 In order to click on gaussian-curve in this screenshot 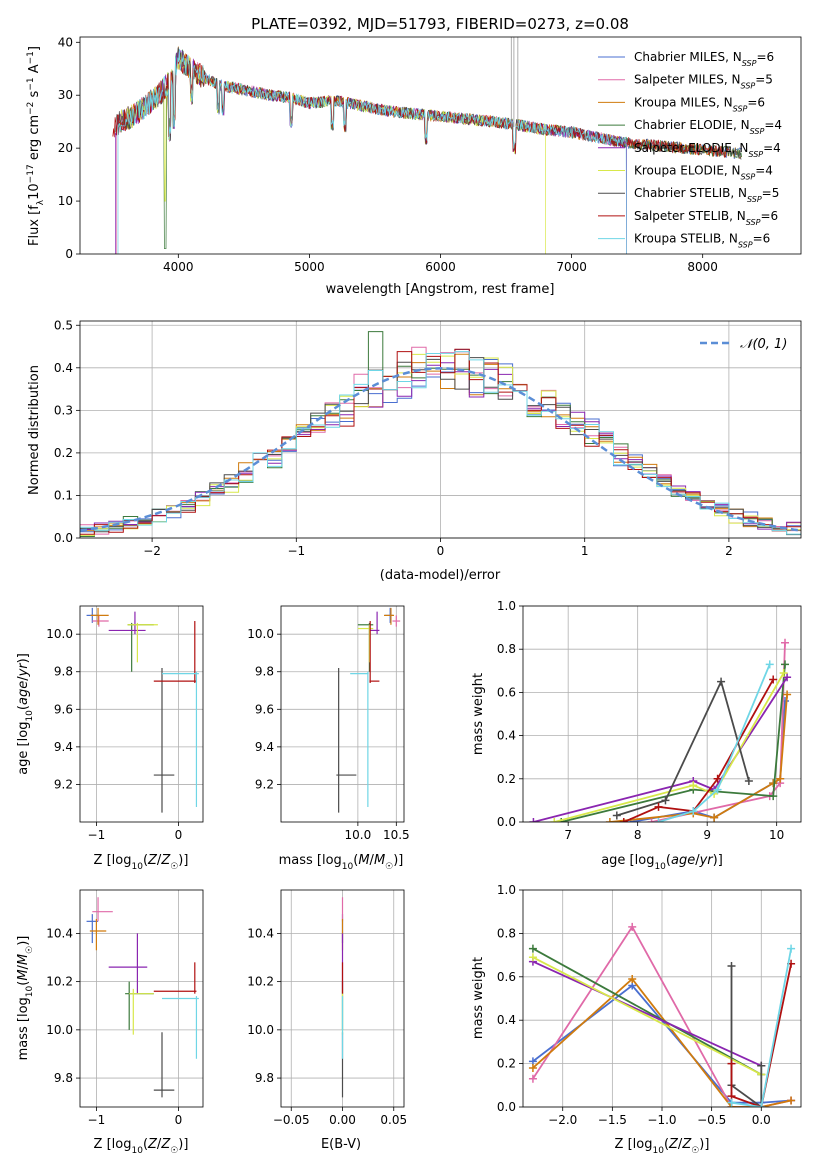, I will do `click(440, 449)`.